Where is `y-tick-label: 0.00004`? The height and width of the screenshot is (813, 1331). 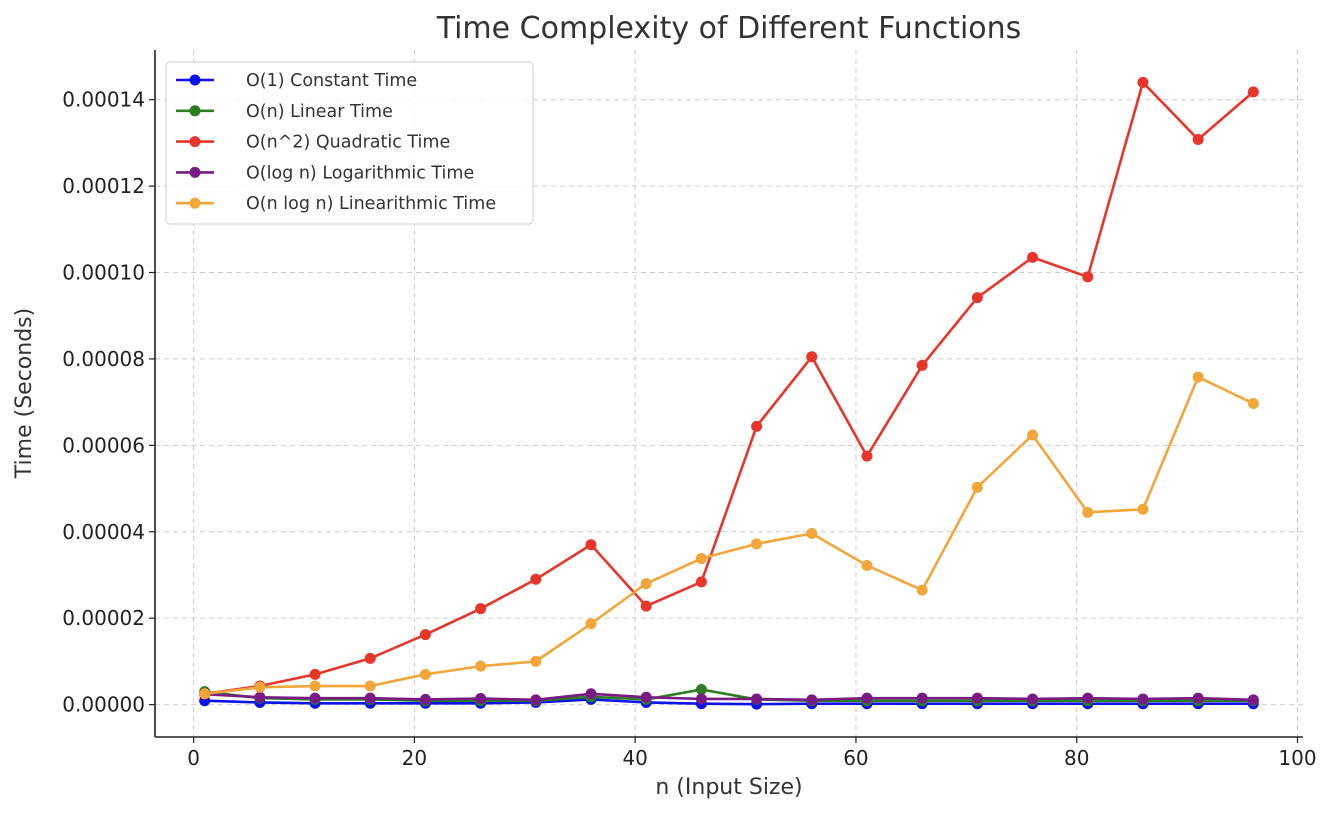
y-tick-label: 0.00004 is located at coordinates (103, 532).